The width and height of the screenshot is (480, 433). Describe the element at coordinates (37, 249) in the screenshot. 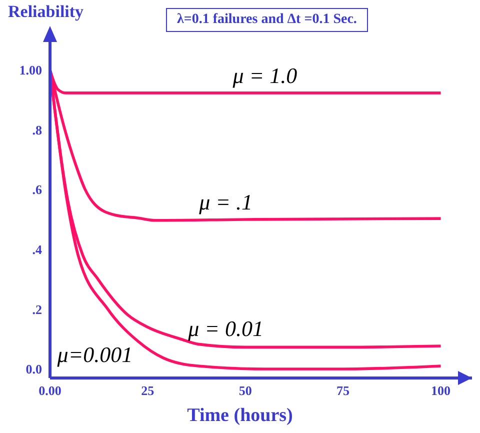

I see `y-tick-label: .4` at that location.